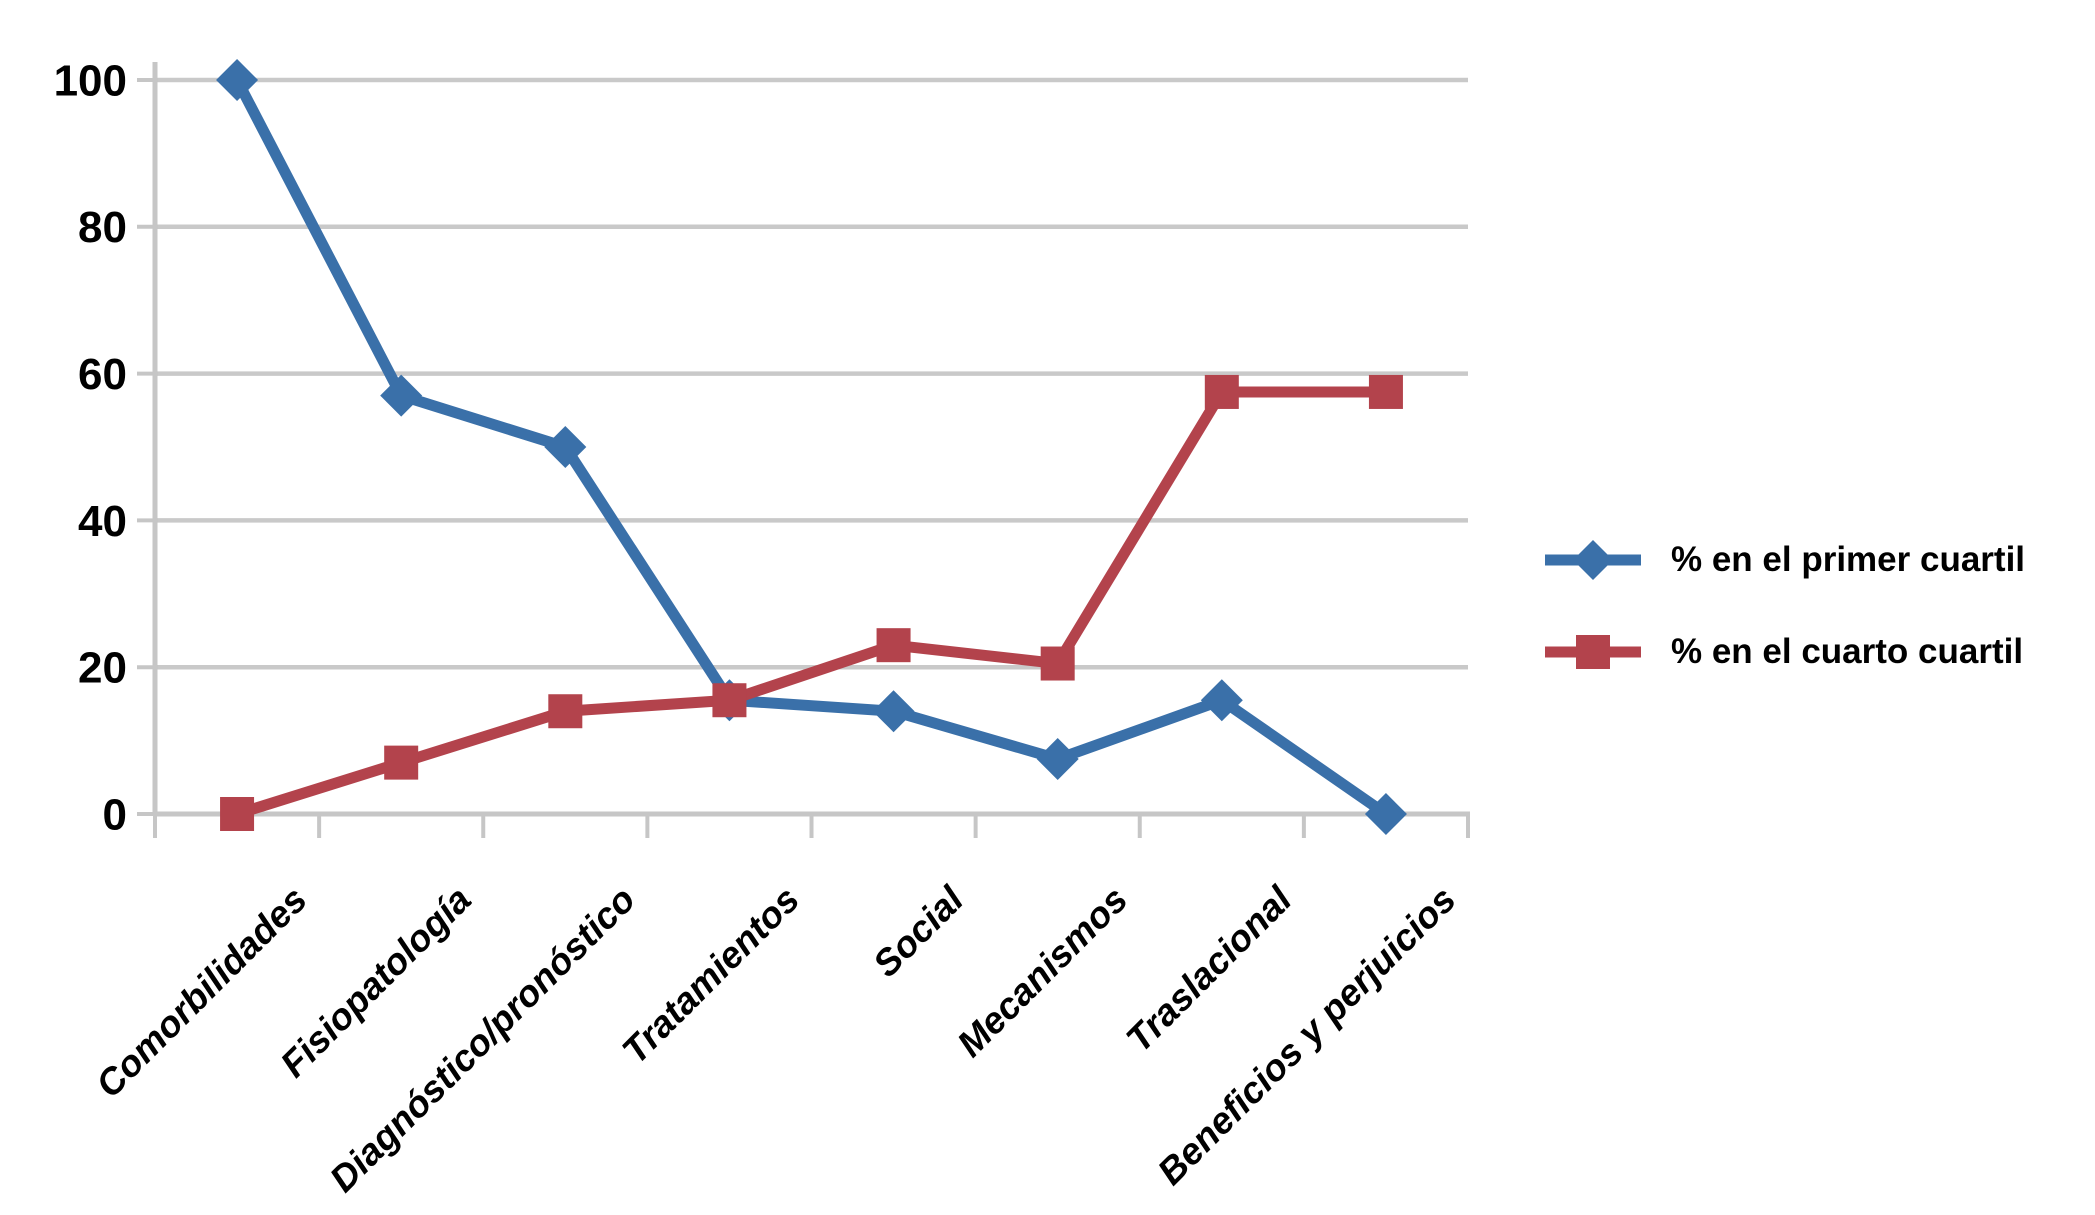  I want to click on legend-swatch-diamond-icon, so click(1593, 560).